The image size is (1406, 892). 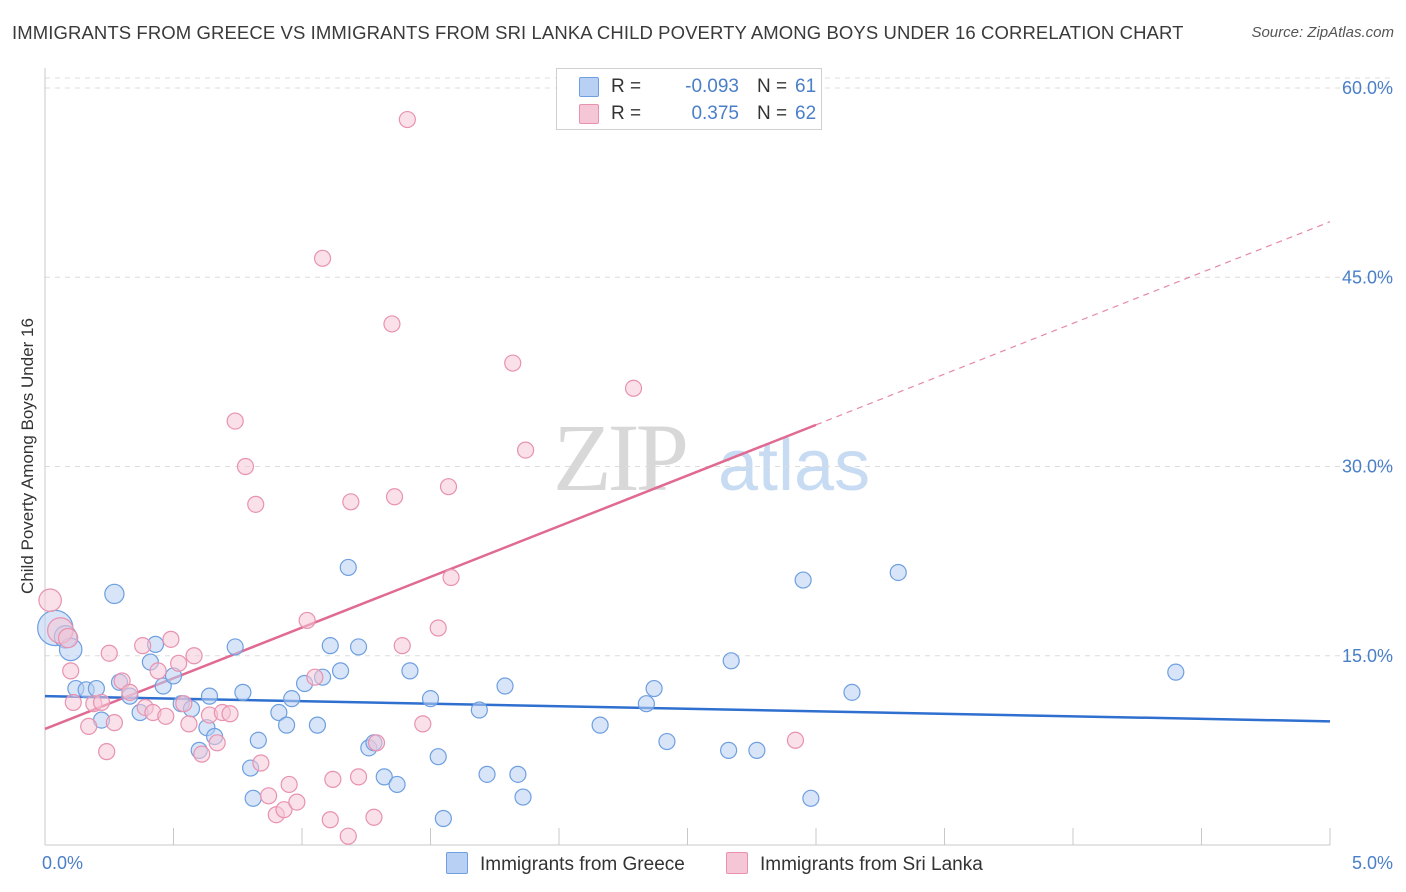 I want to click on series-swatch-sri-lanka, so click(x=737, y=863).